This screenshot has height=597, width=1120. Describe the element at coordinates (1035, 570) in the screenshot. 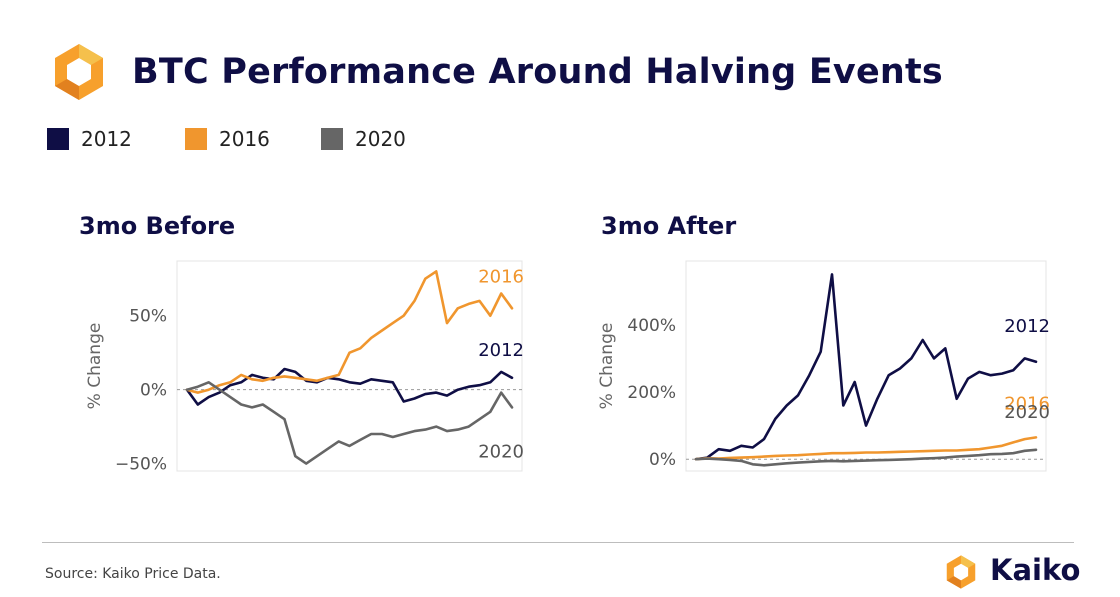

I see `brand-name: Kaiko` at that location.